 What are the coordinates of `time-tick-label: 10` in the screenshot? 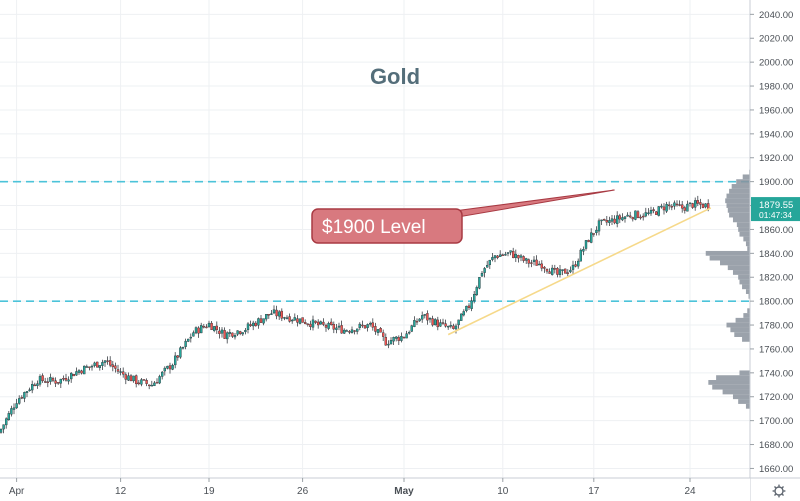 It's located at (503, 491).